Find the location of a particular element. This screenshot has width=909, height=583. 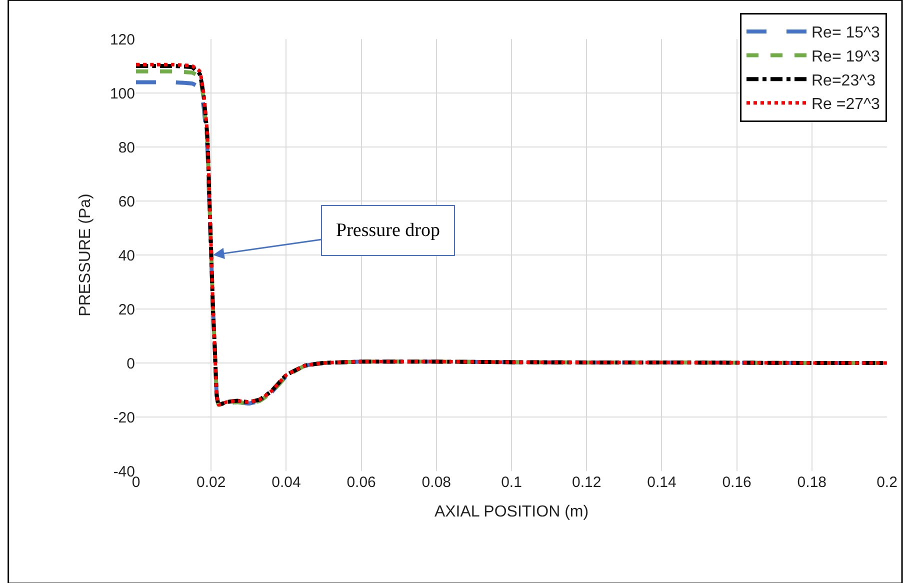

y-tick-label: 20 is located at coordinates (126, 309).